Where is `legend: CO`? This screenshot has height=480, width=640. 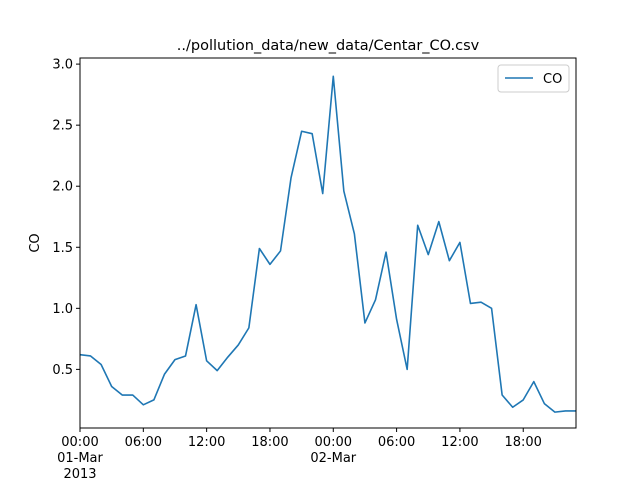
legend: CO is located at coordinates (533, 78).